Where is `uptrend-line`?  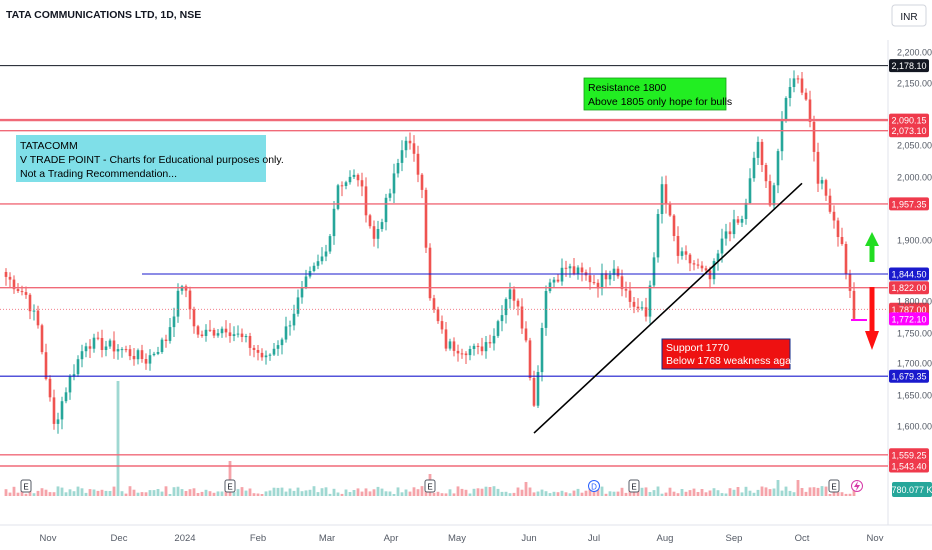
uptrend-line is located at coordinates (668, 308).